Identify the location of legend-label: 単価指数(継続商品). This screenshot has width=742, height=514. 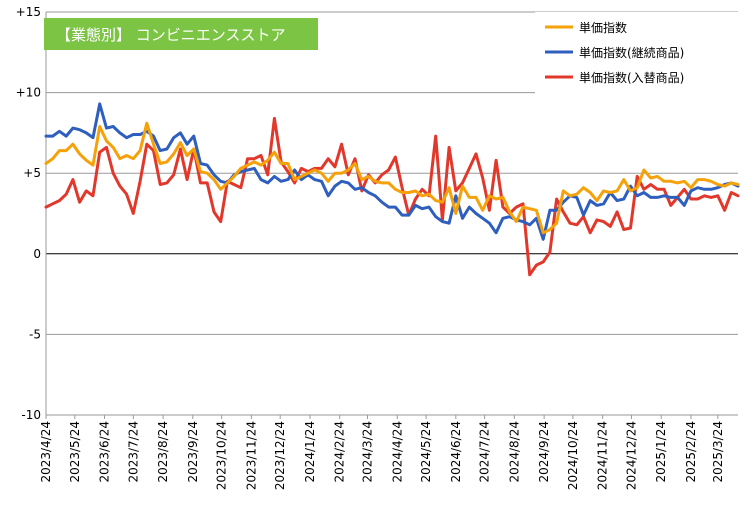
(631, 52).